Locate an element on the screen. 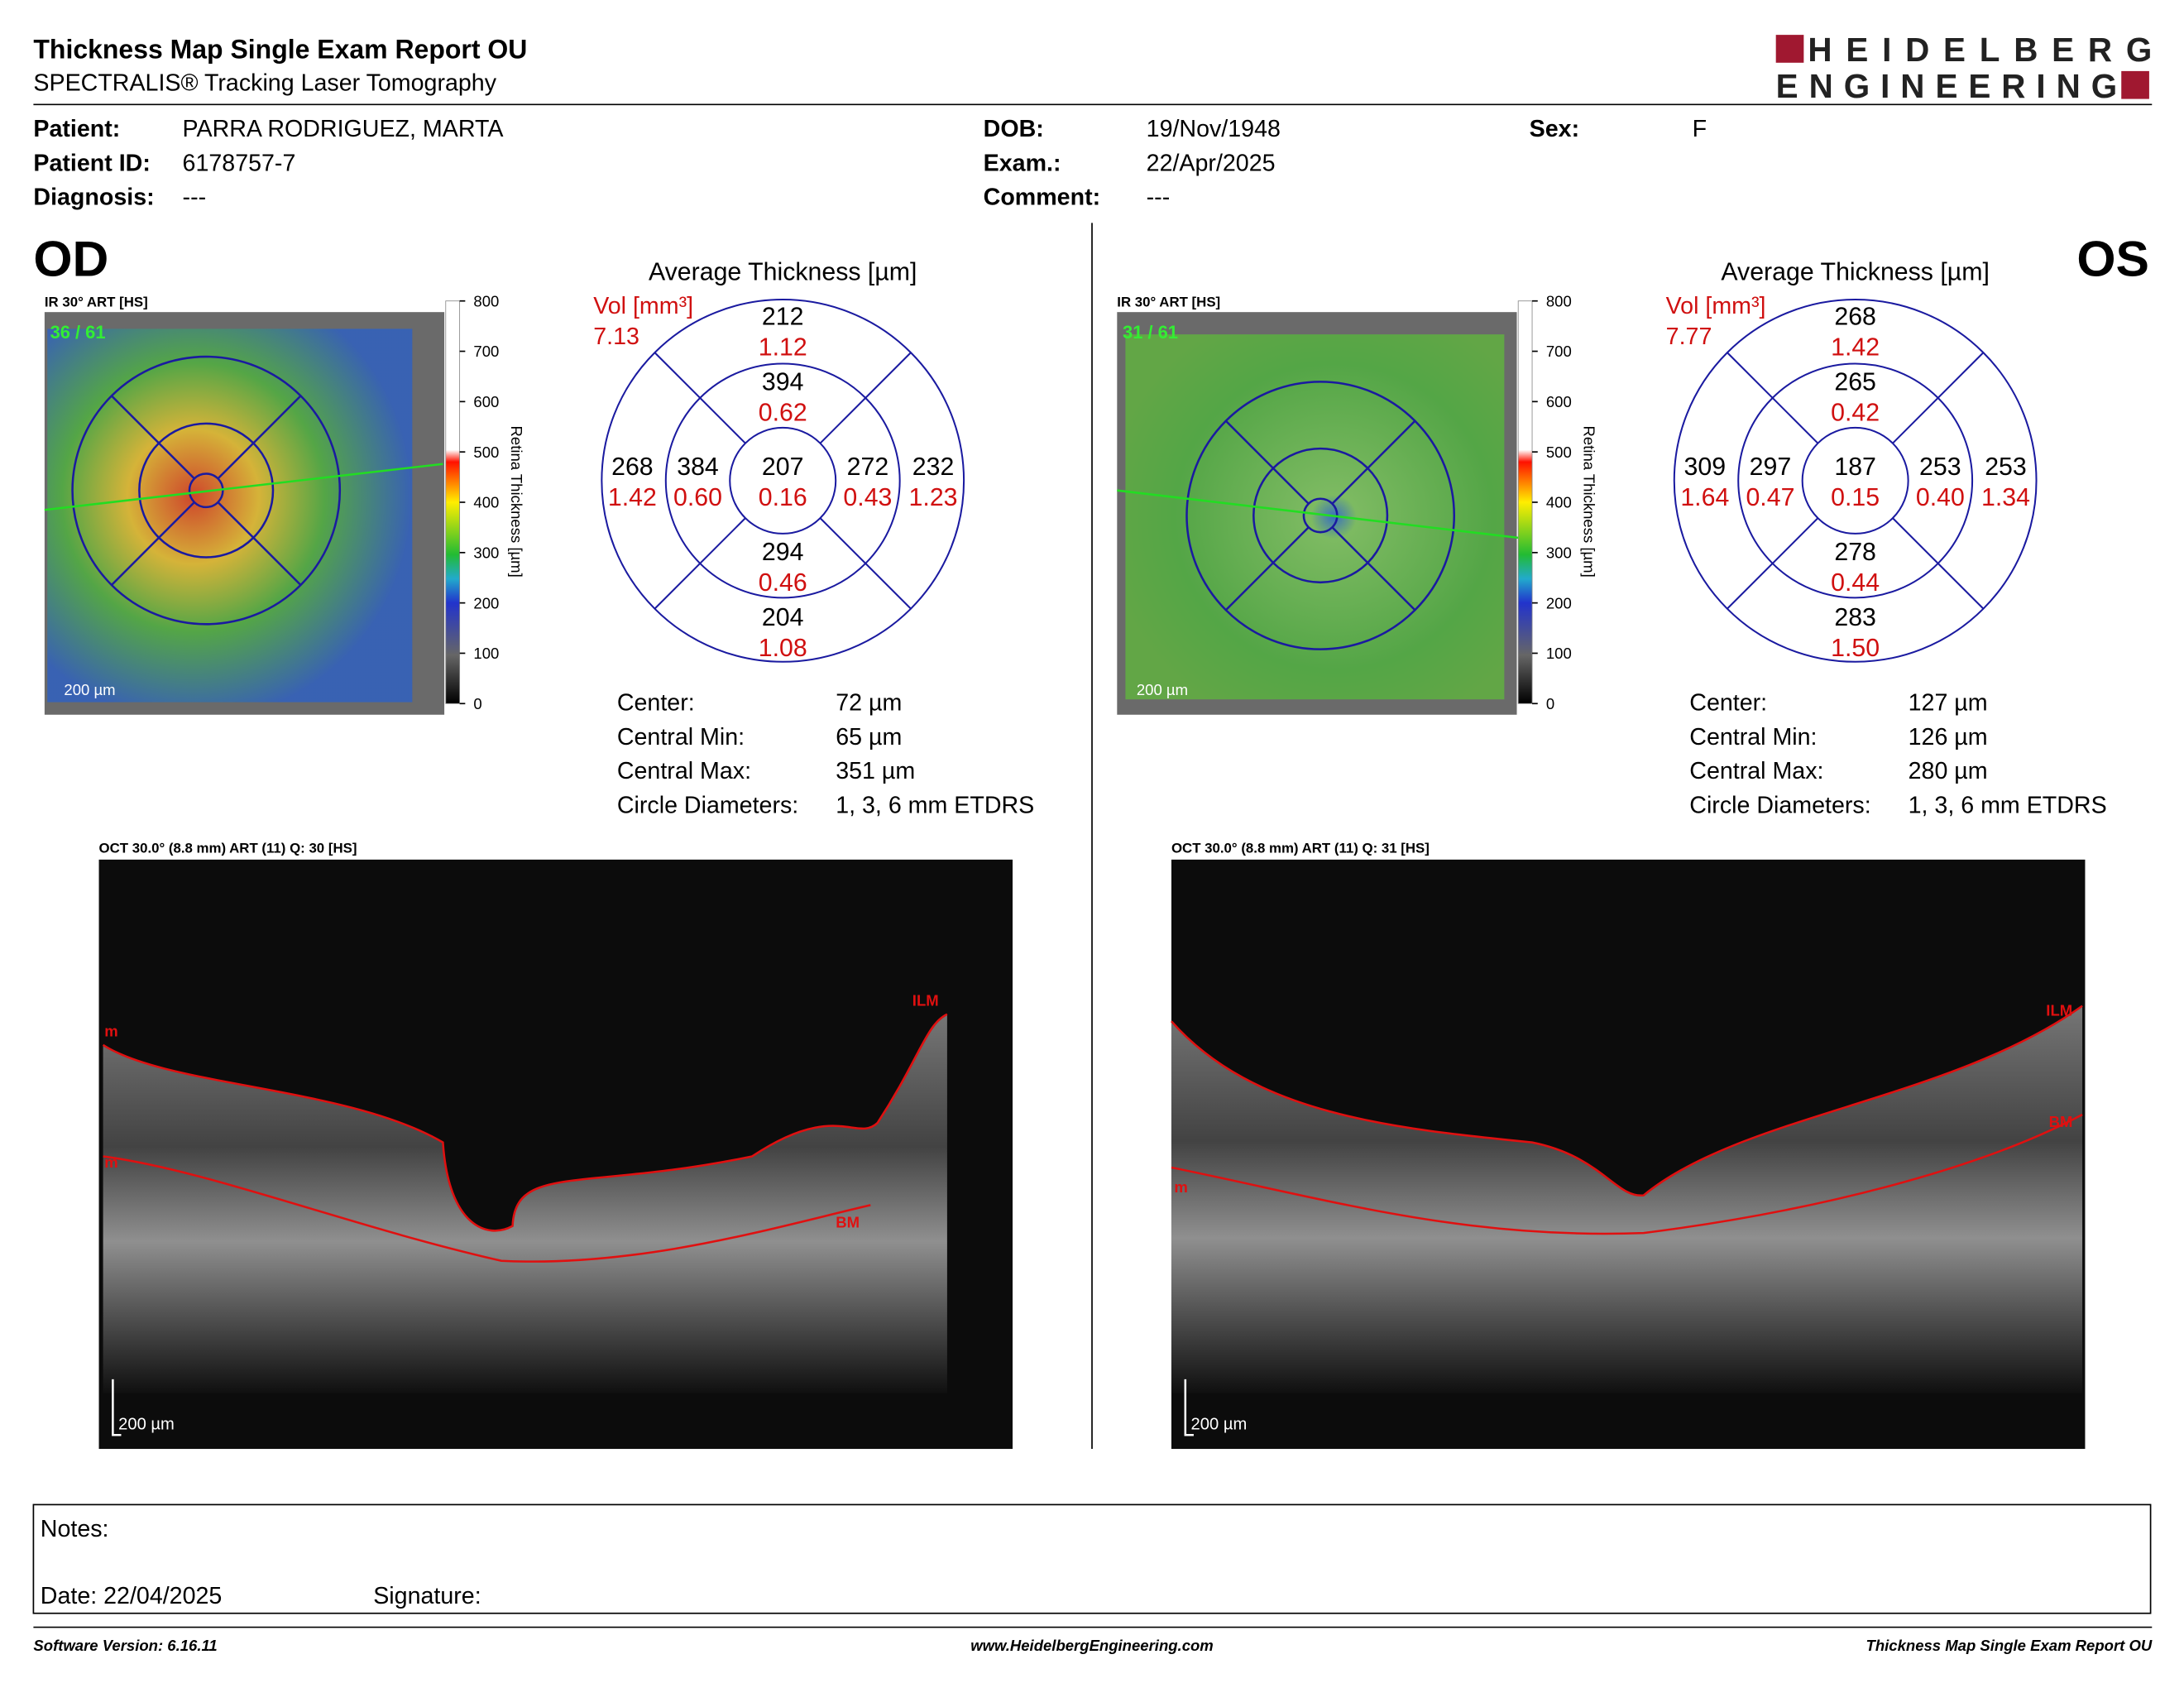 This screenshot has width=2184, height=1688. colorbar-tick-label: 200 is located at coordinates (486, 602).